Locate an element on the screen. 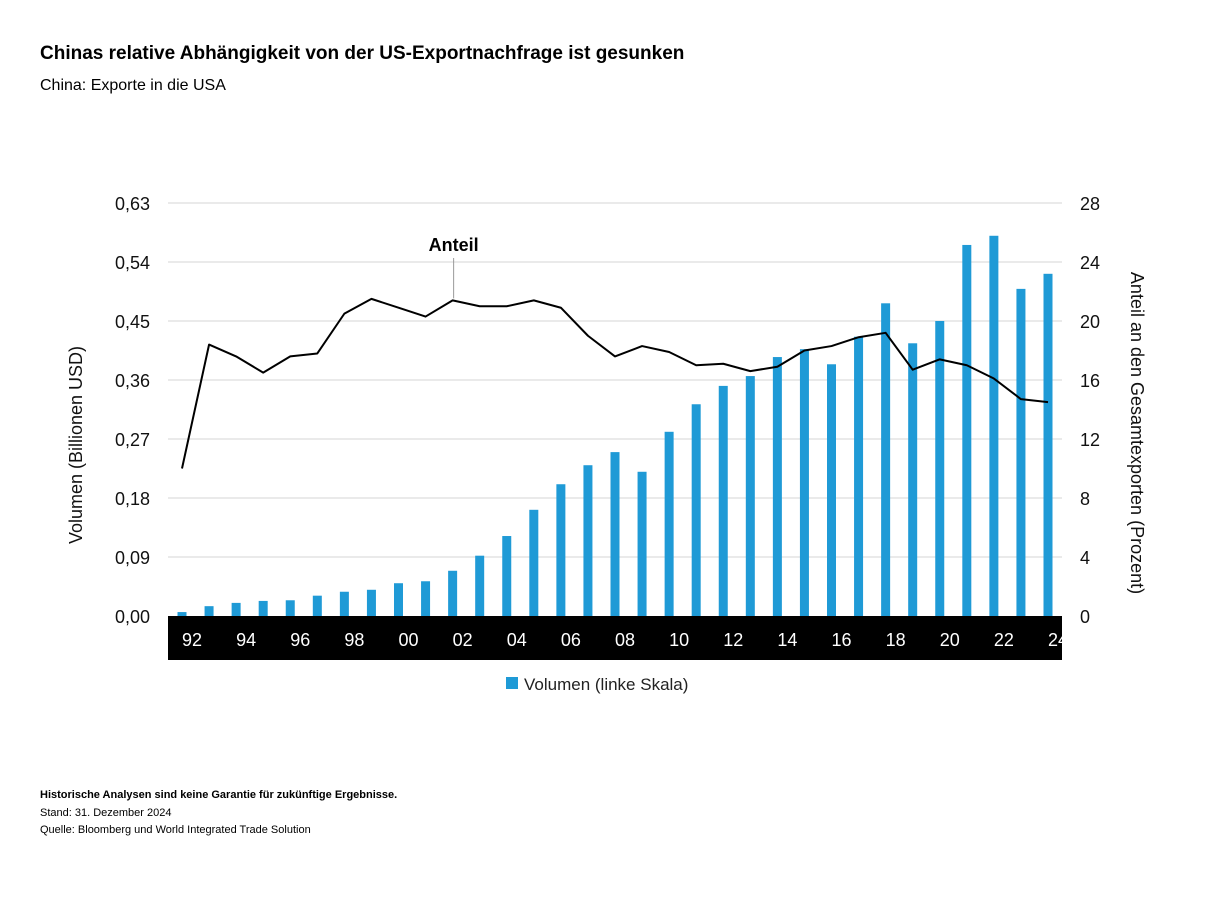 The image size is (1213, 898). x-tick-label: 12 is located at coordinates (733, 640).